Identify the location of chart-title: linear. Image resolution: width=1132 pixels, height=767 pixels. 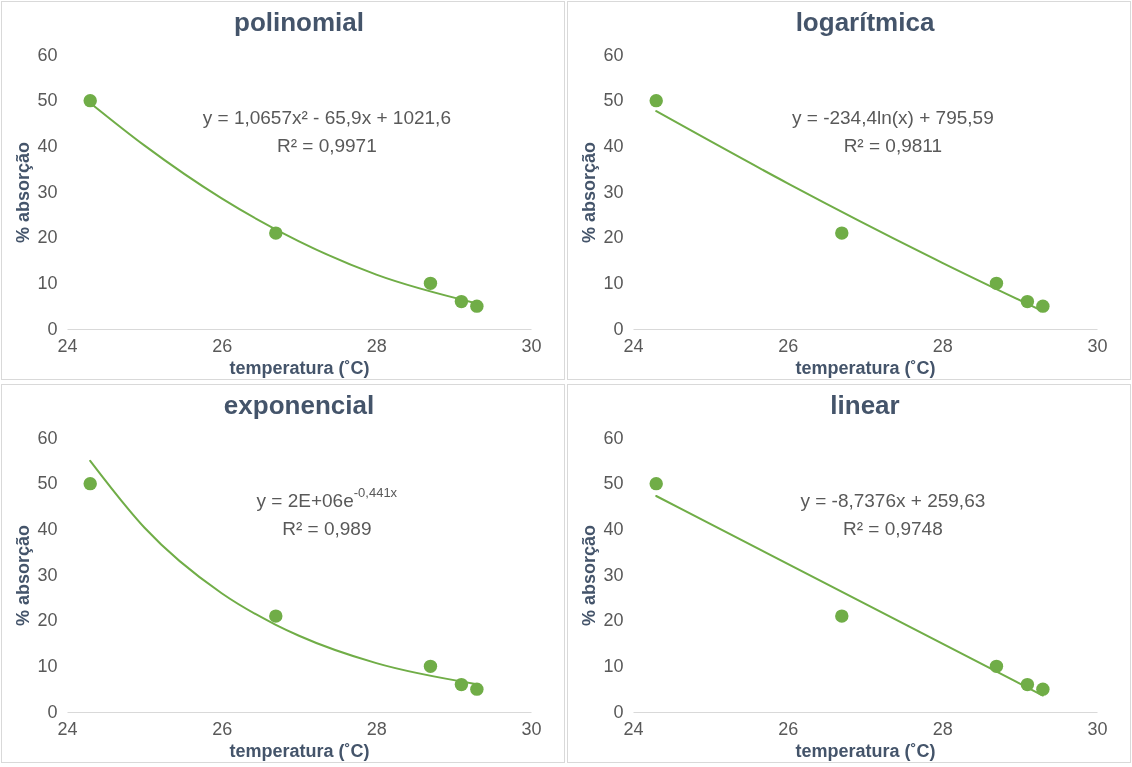
(865, 405).